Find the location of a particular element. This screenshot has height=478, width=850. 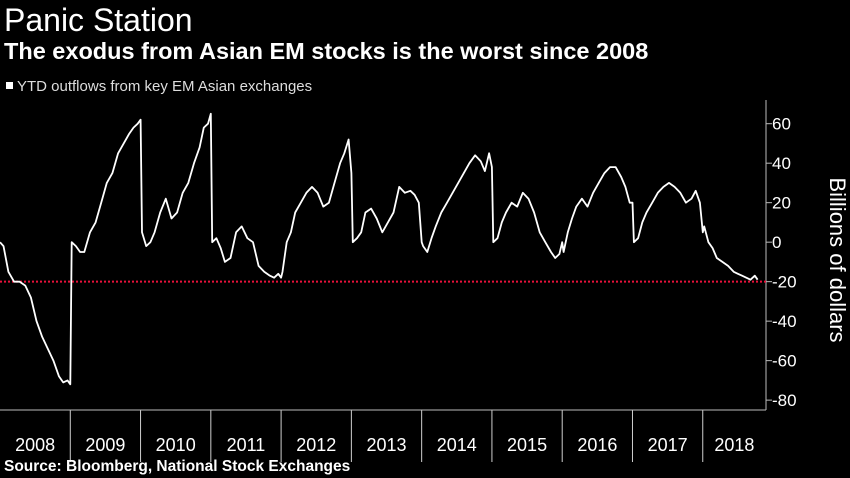

y-tick-label: 60 is located at coordinates (781, 124).